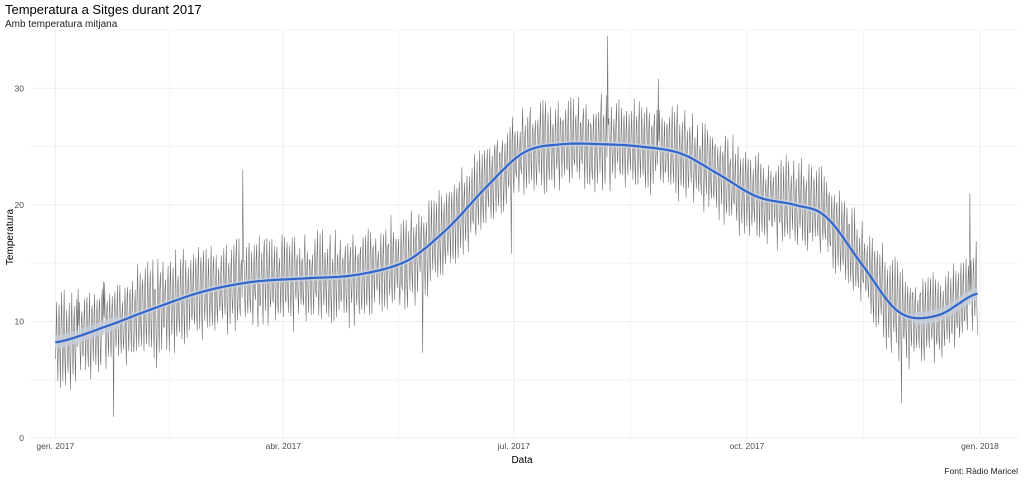  What do you see at coordinates (522, 460) in the screenshot?
I see `x-axis-title: Data` at bounding box center [522, 460].